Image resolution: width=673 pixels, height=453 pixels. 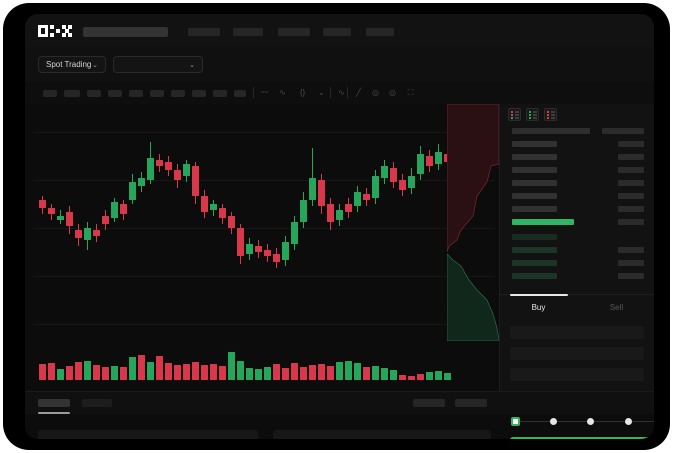 What do you see at coordinates (375, 92) in the screenshot?
I see `camera-icon: ◎` at bounding box center [375, 92].